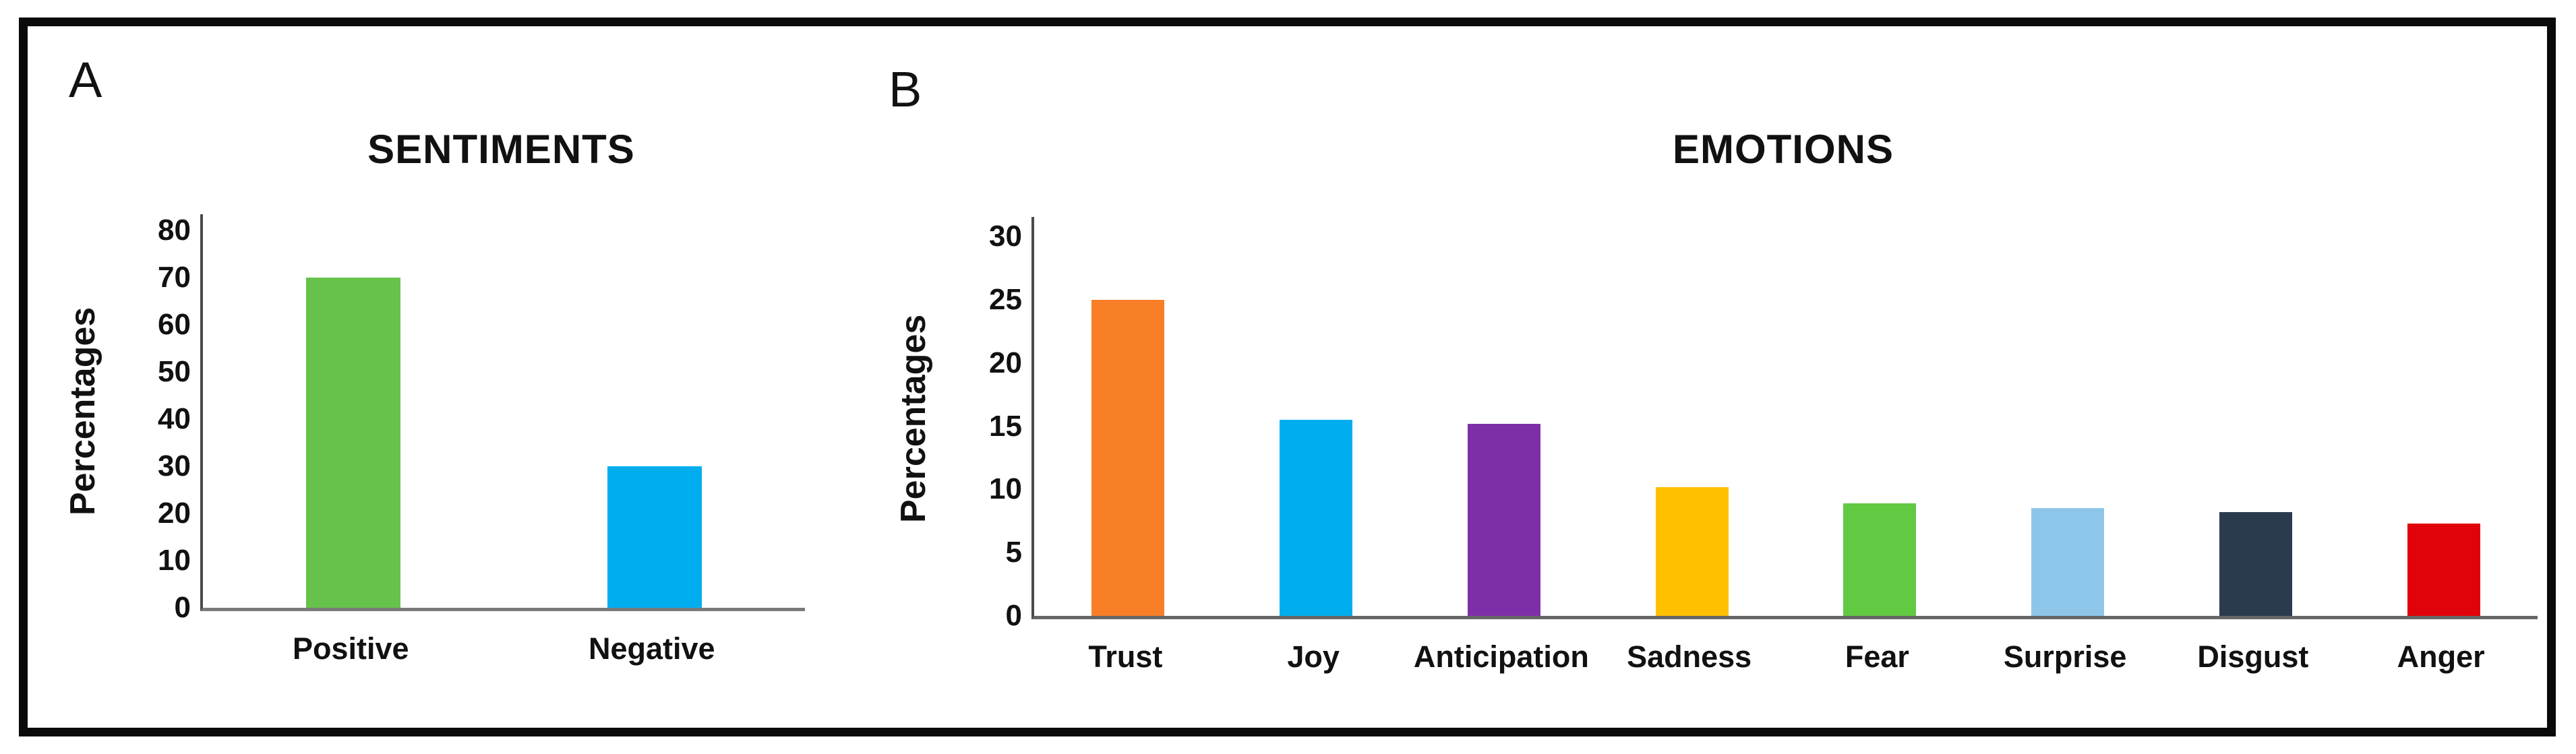  I want to click on y-tick-label: 25, so click(1005, 299).